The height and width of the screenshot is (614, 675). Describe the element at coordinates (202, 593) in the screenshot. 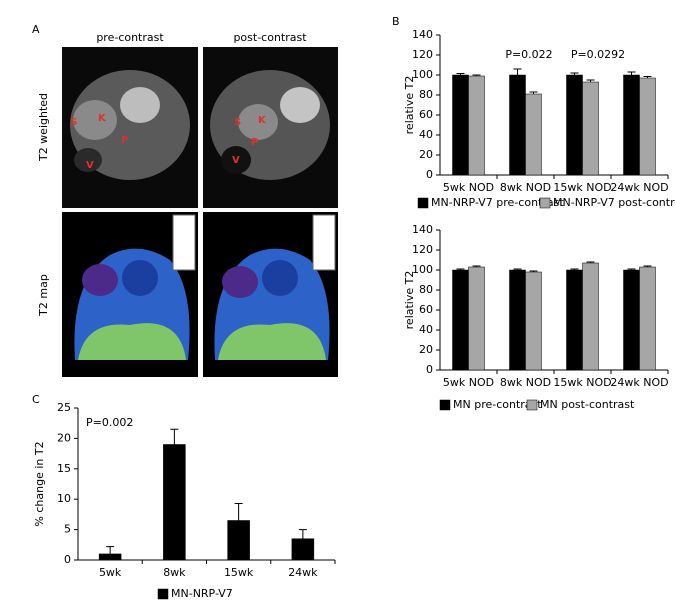

I see `legend-label: MN-NRP-V7` at that location.